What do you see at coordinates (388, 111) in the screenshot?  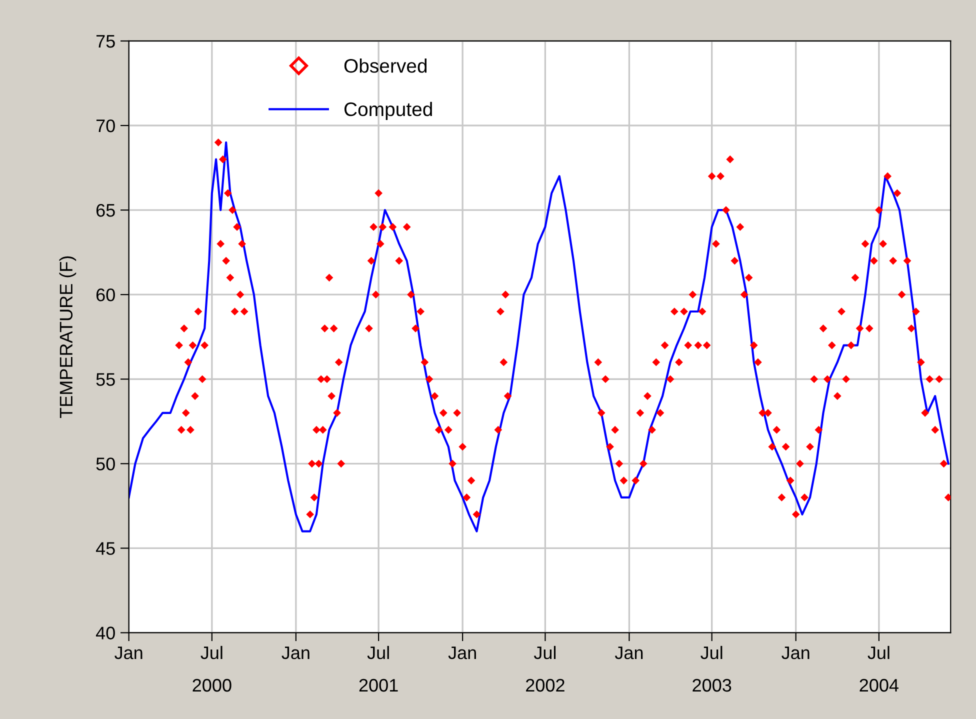 I see `legend-label: Computed` at bounding box center [388, 111].